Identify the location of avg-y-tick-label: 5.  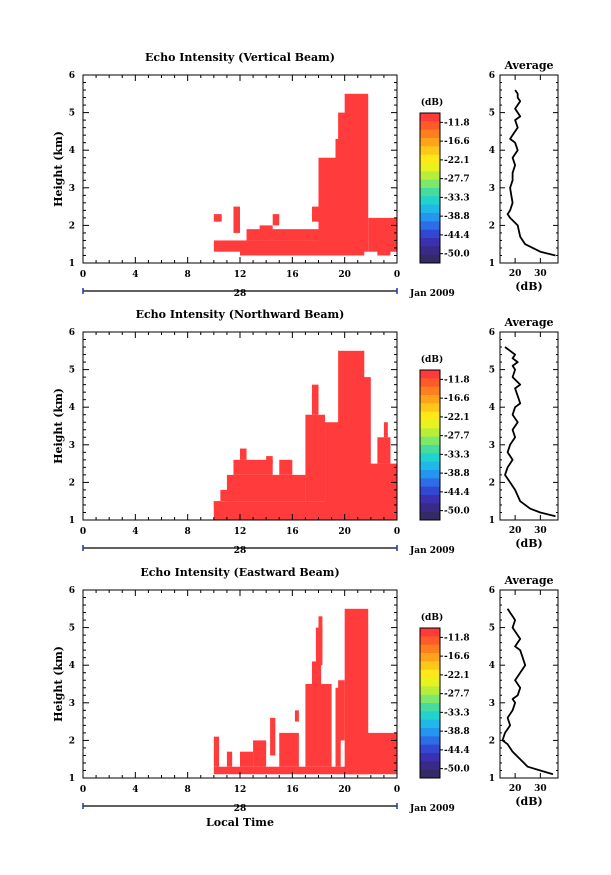
(492, 114).